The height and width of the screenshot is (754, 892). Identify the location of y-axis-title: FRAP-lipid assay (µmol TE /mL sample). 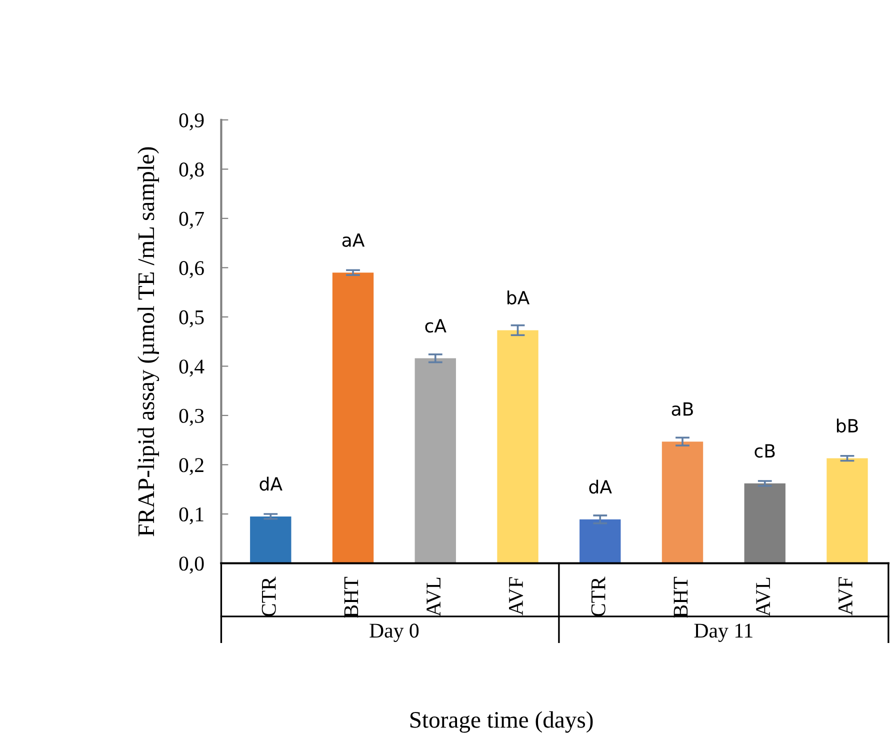
(149, 341).